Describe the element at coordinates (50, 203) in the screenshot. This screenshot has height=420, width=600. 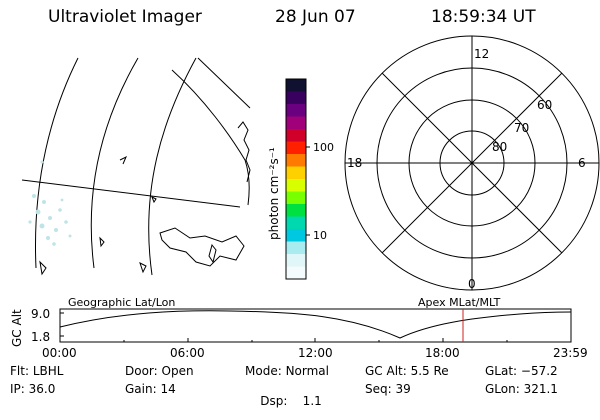
I see `aurora-emission` at that location.